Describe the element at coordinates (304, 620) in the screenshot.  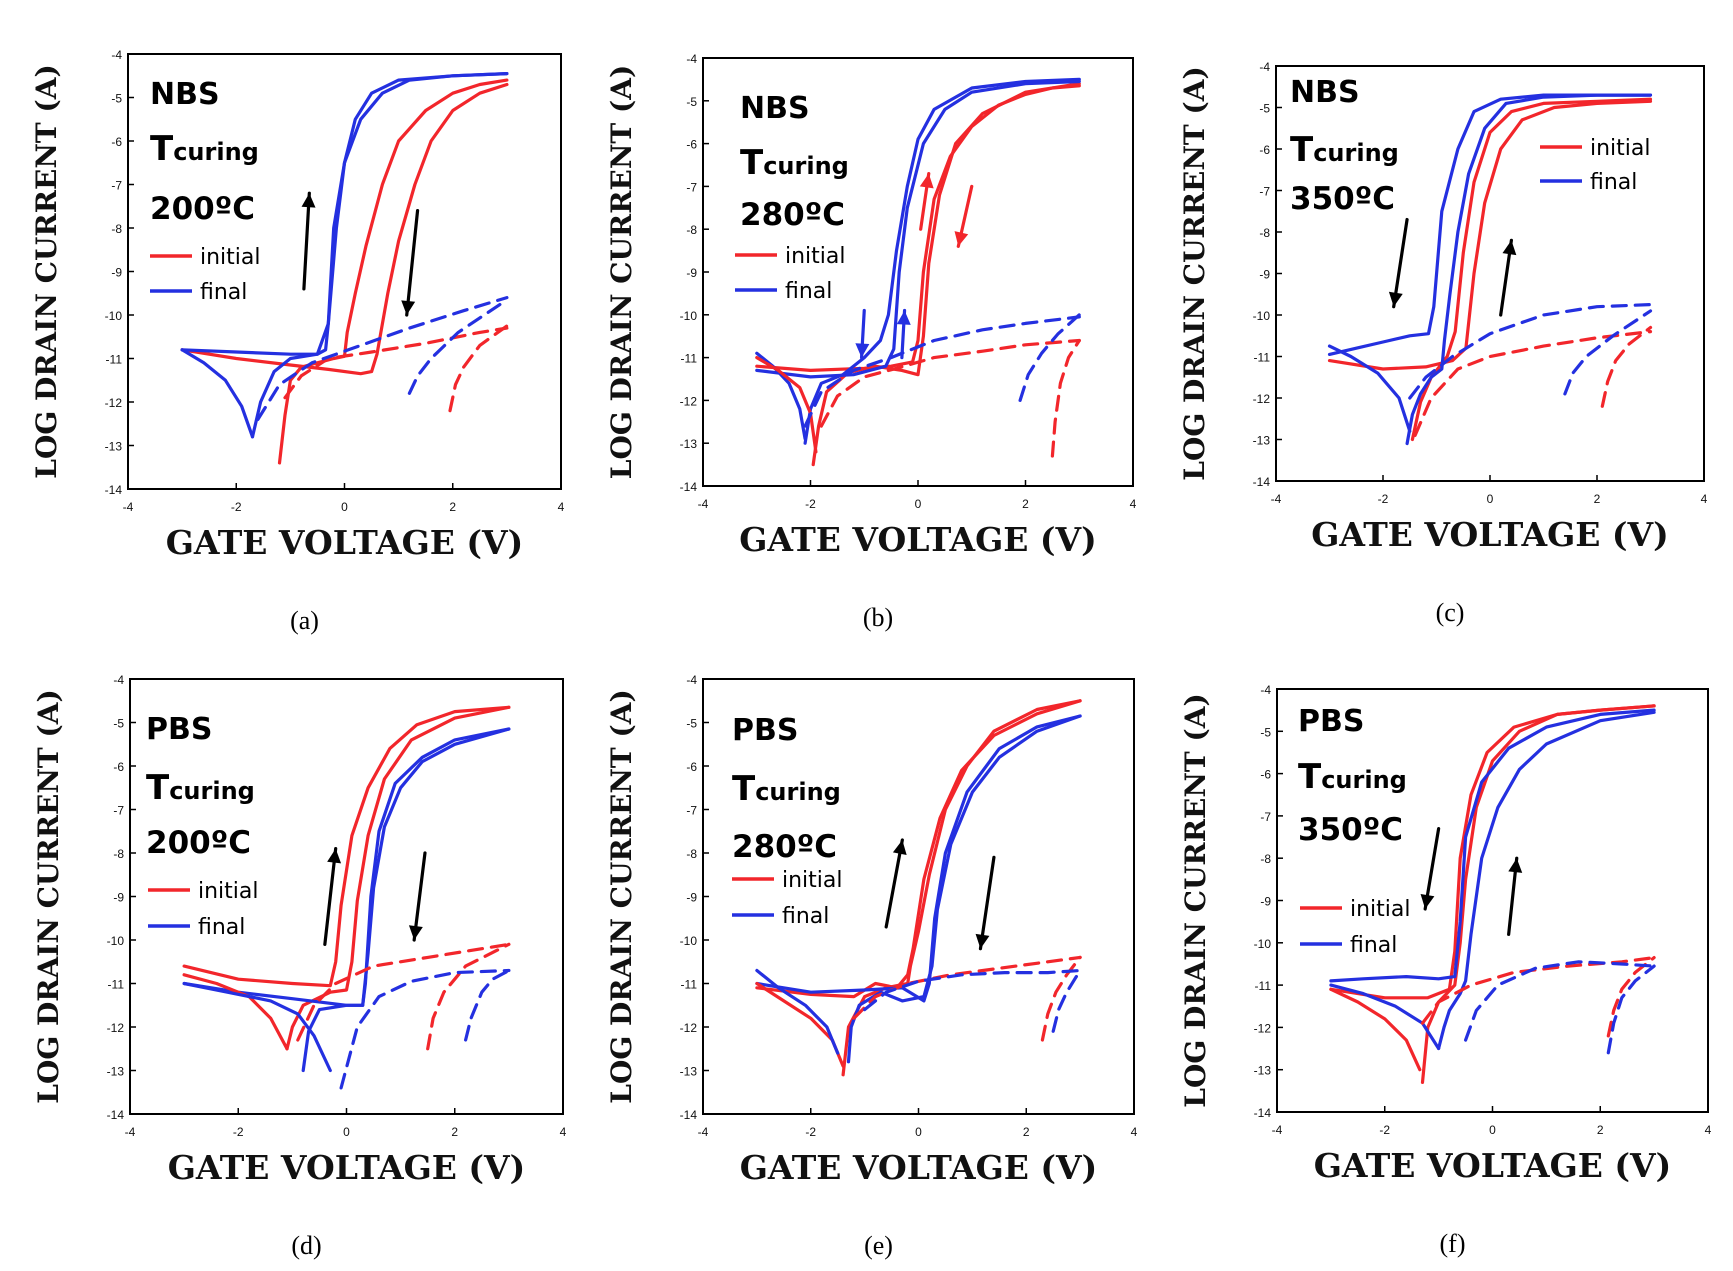
I see `panel-caption: (a)` at that location.